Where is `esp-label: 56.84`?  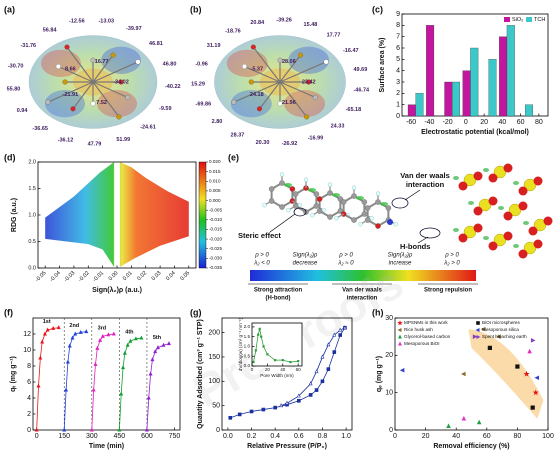 esp-label: 56.84 is located at coordinates (50, 30).